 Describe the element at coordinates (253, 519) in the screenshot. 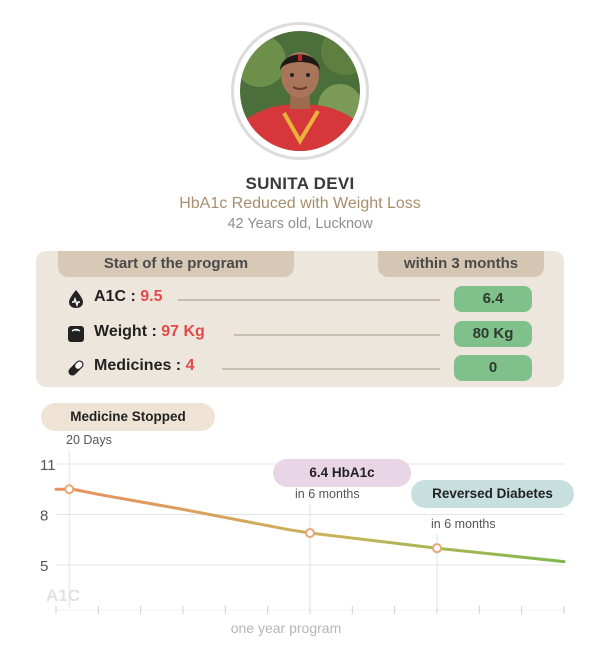

I see `chart-markers` at that location.